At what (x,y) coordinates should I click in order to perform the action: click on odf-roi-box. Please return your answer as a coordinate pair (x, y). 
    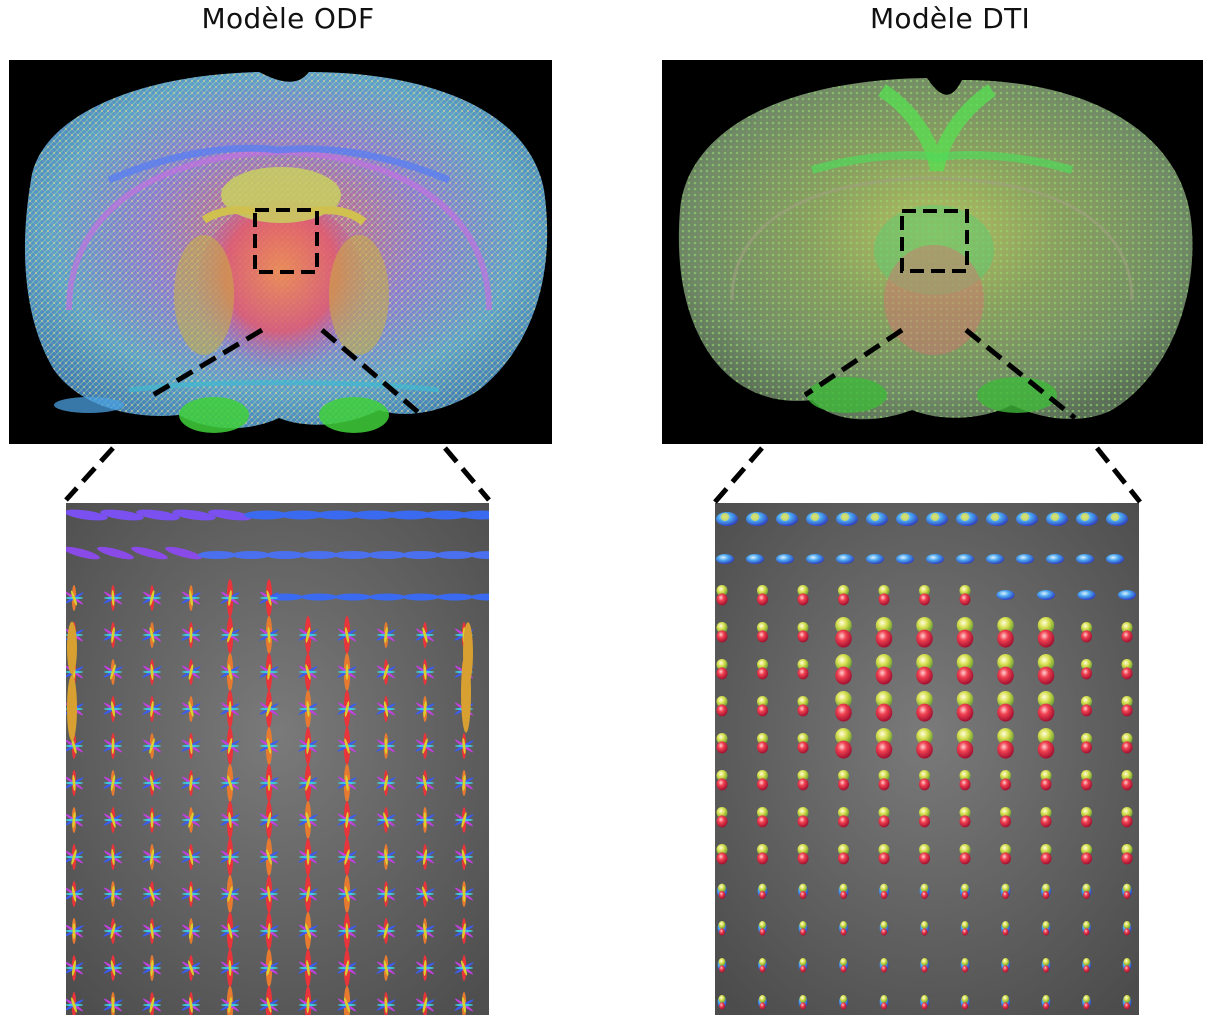
    Looking at the image, I should click on (286, 241).